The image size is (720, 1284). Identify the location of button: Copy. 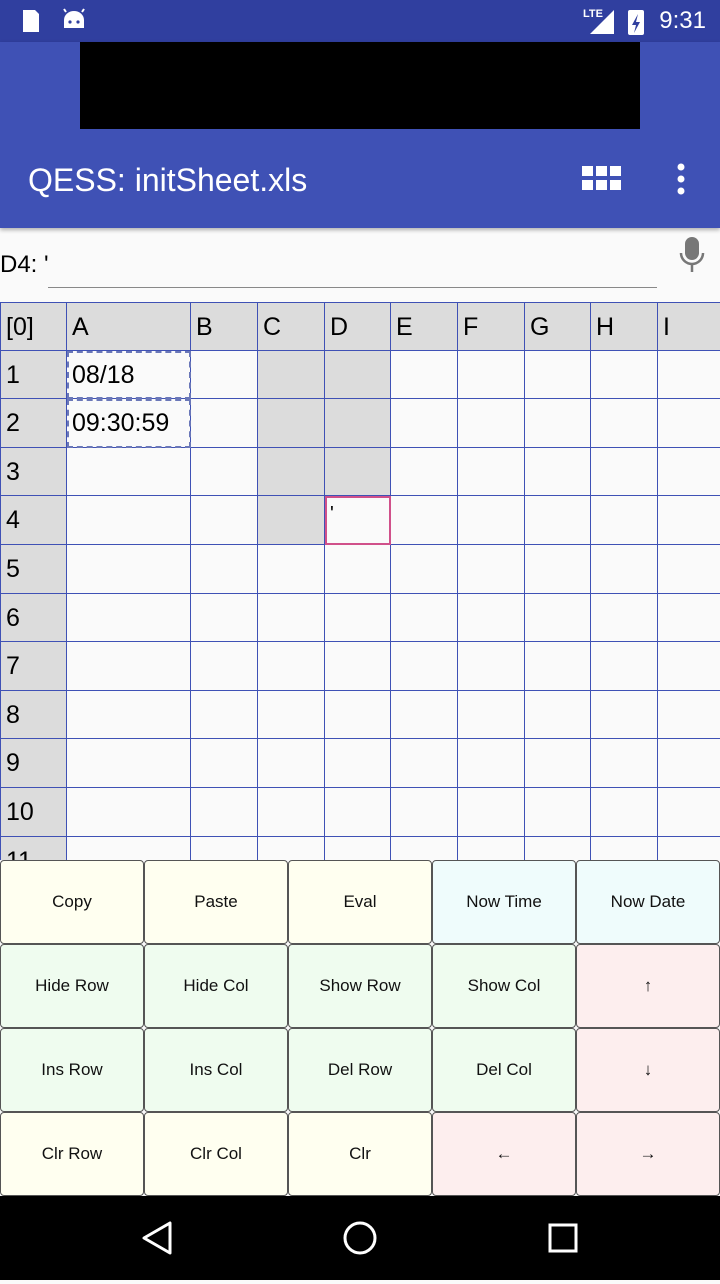
(72, 902).